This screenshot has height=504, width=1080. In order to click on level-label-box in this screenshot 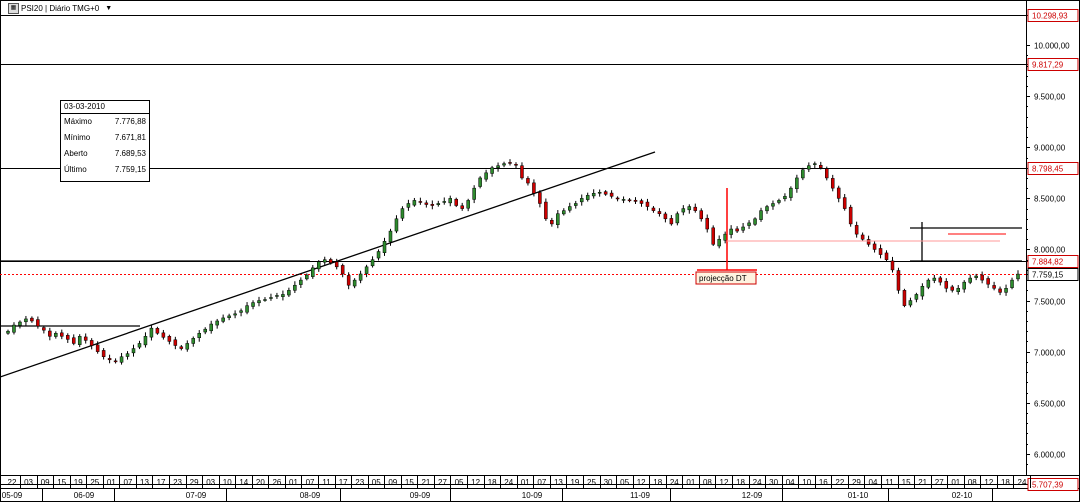, I will do `click(1053, 484)`.